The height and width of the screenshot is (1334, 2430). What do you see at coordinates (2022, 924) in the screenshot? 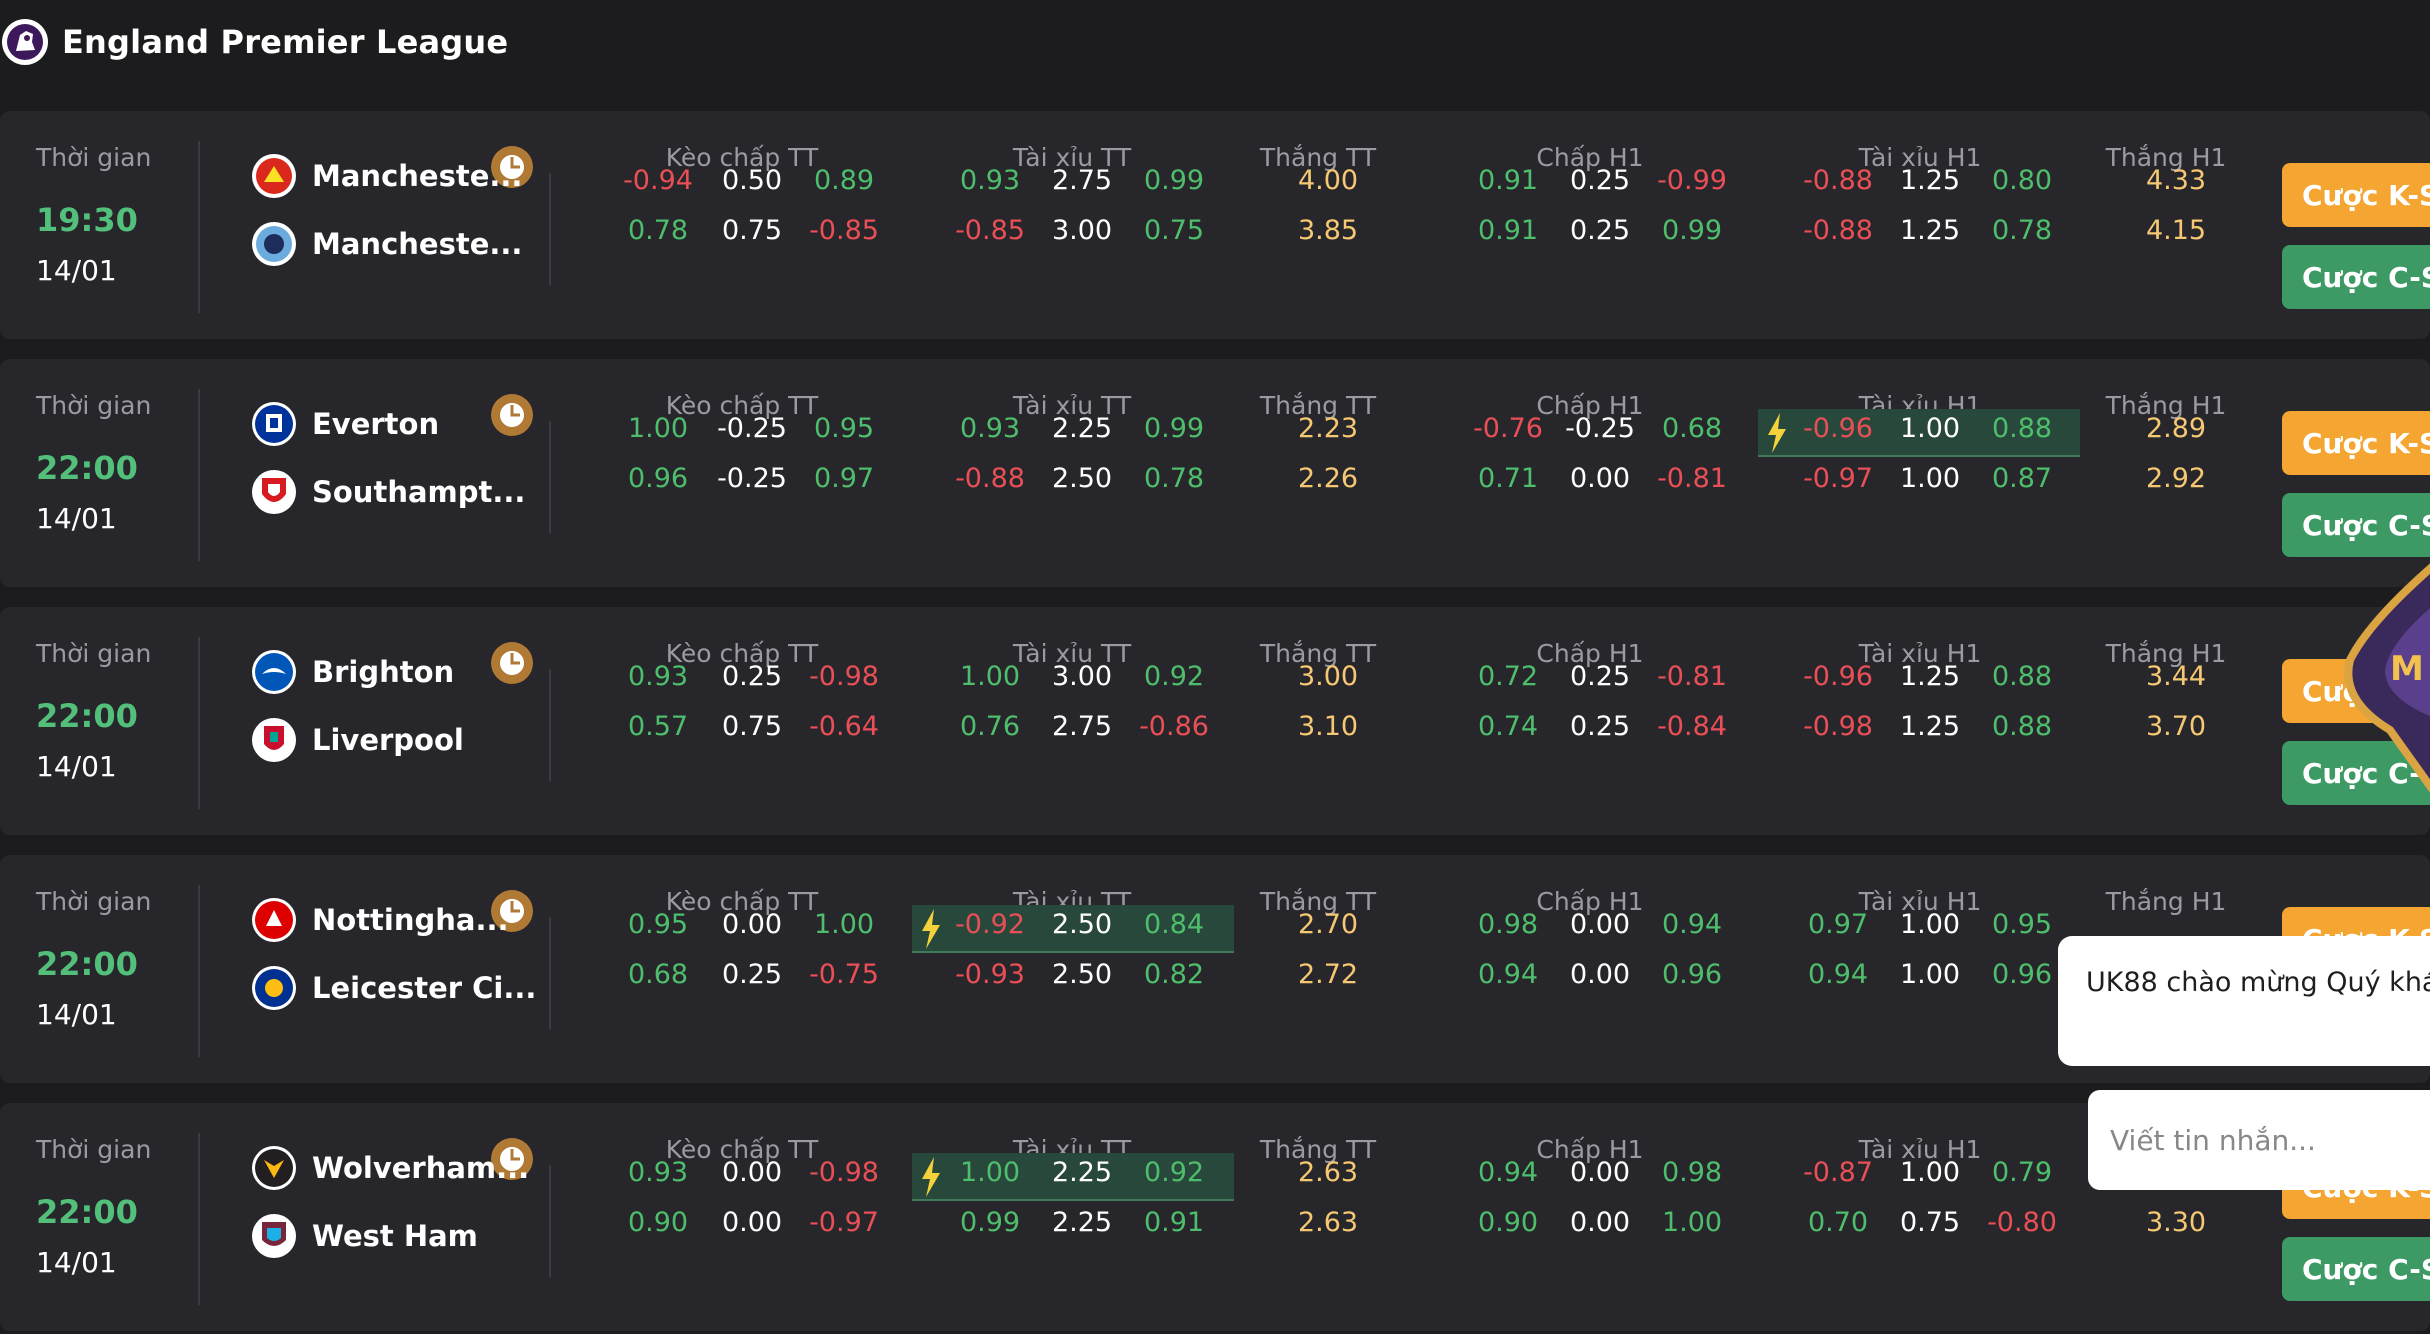
I see `odds-ou-h1: 0.95` at bounding box center [2022, 924].